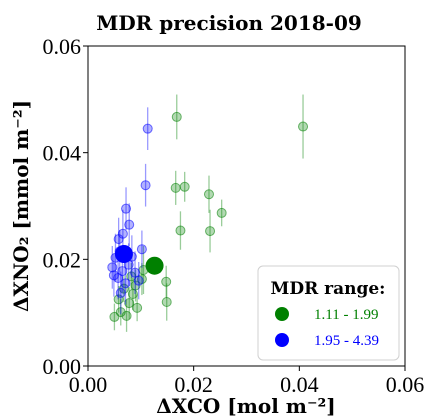 The width and height of the screenshot is (429, 420). I want to click on legend-label-blue: 1.95 - 4.39, so click(346, 341).